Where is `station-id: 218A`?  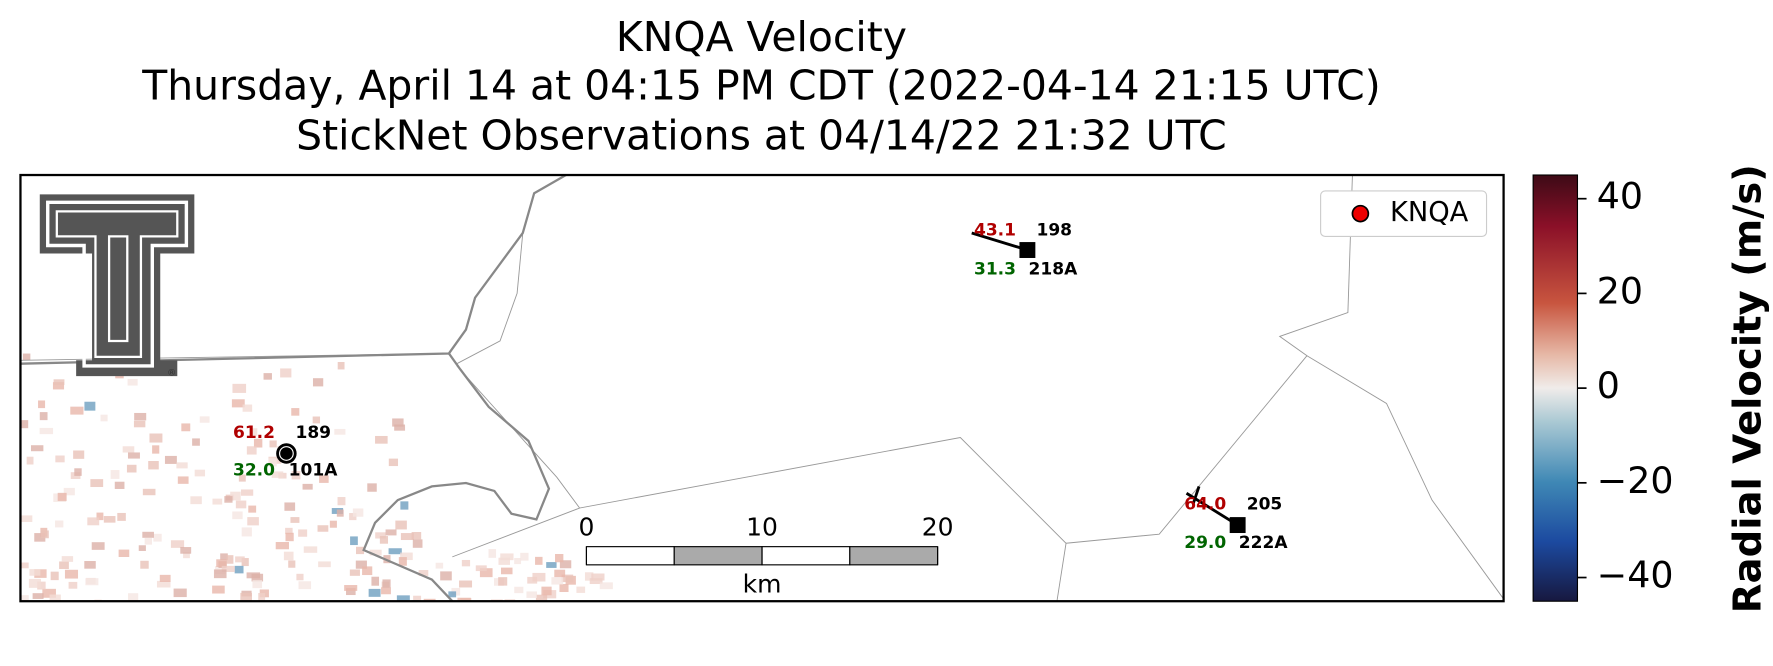
station-id: 218A is located at coordinates (1054, 269).